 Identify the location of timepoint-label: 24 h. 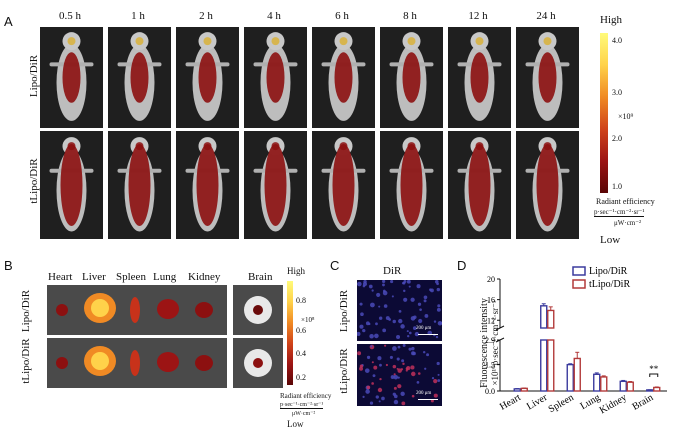
(546, 16).